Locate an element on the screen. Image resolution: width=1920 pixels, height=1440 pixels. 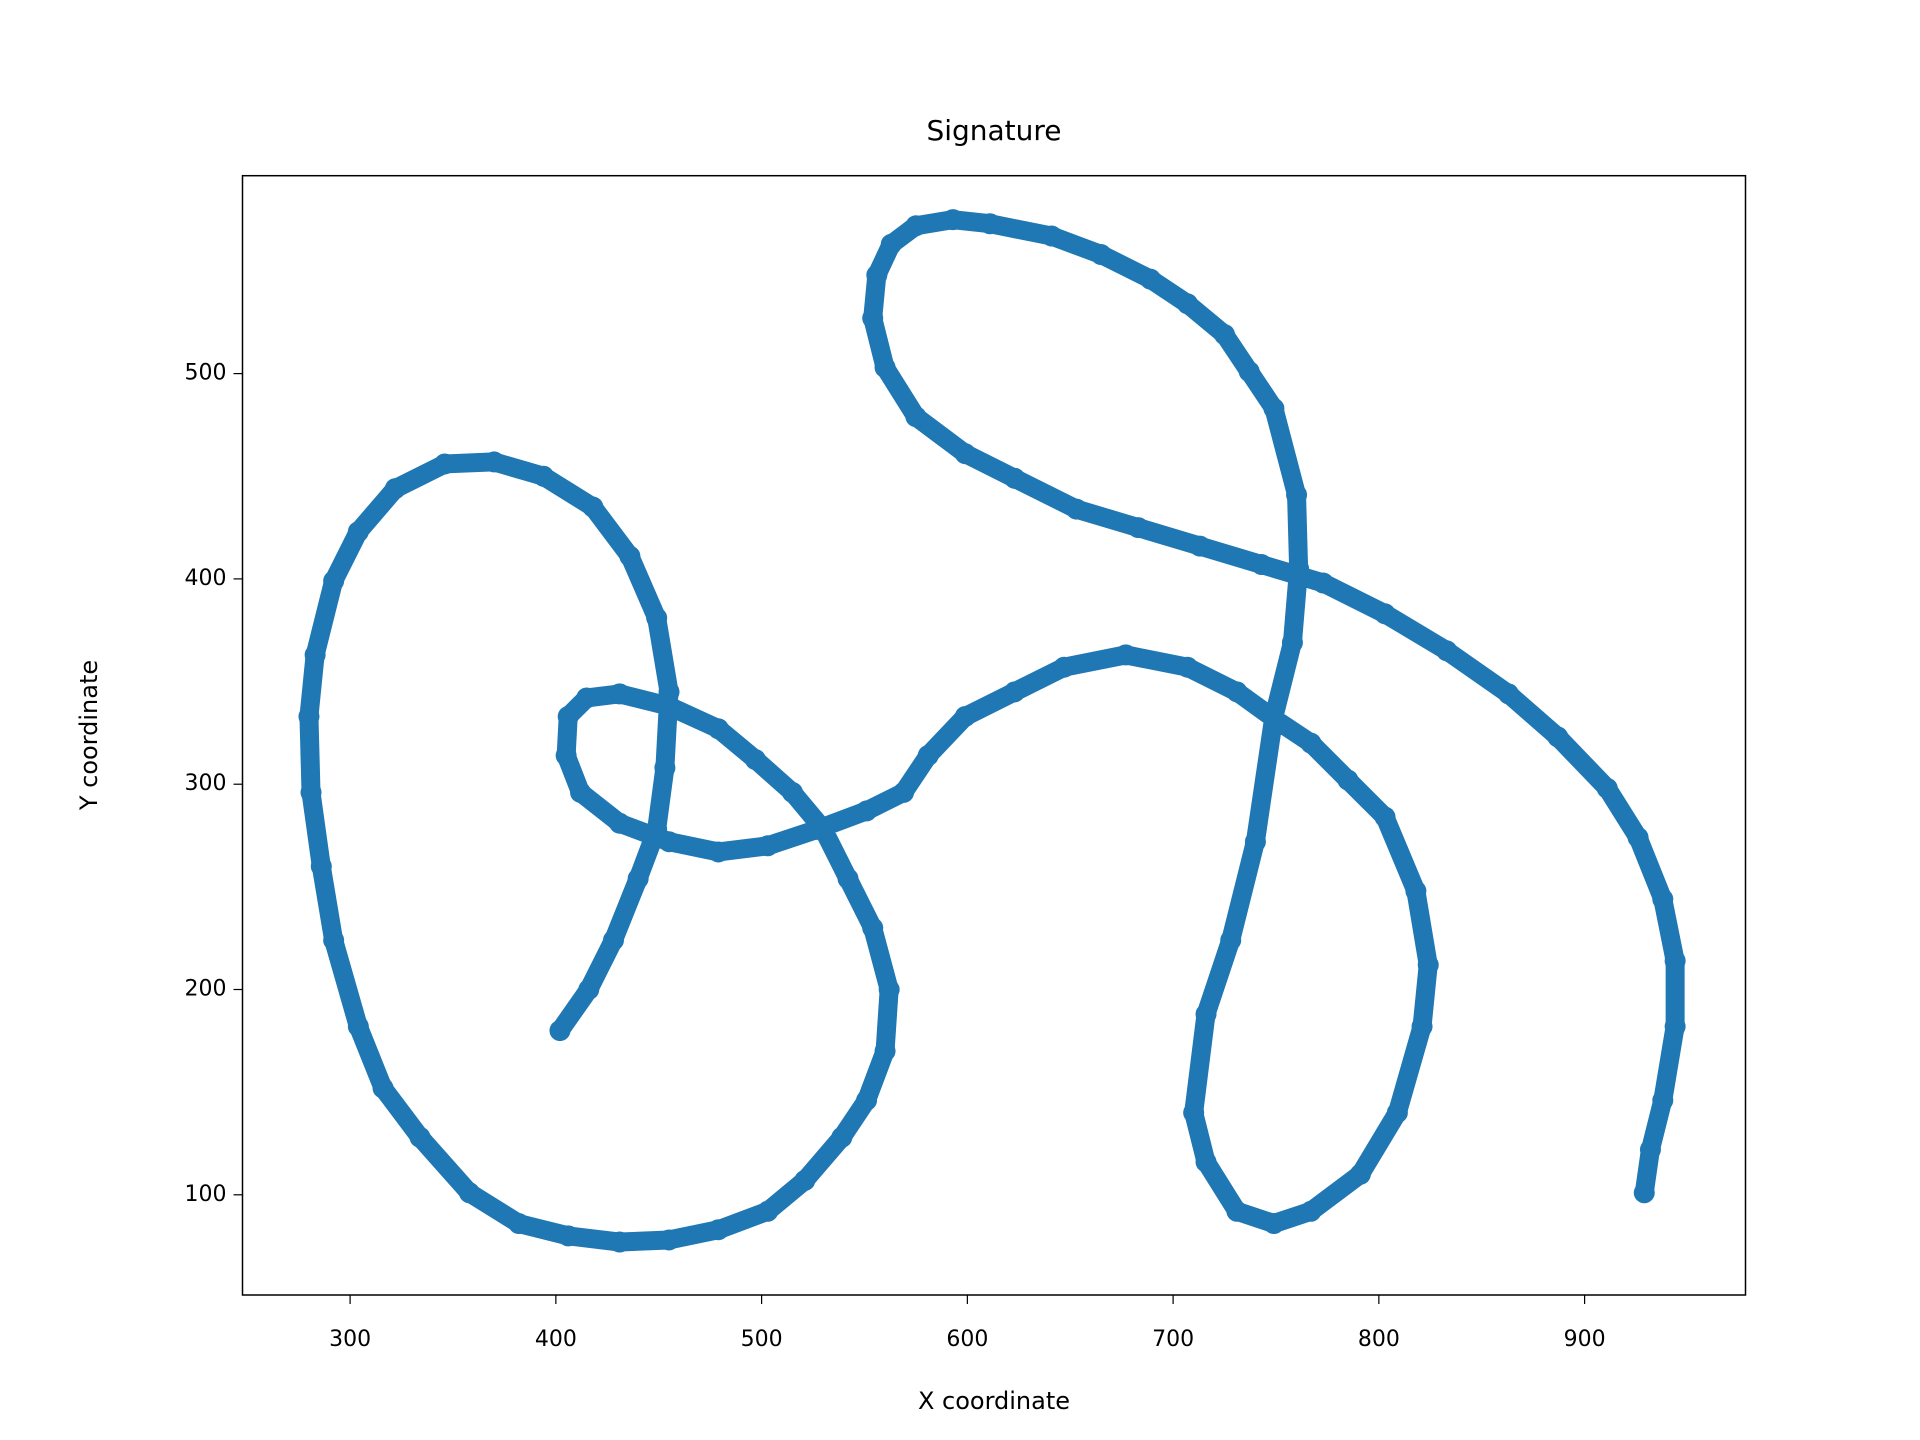
y-tick-label: 200 is located at coordinates (206, 989).